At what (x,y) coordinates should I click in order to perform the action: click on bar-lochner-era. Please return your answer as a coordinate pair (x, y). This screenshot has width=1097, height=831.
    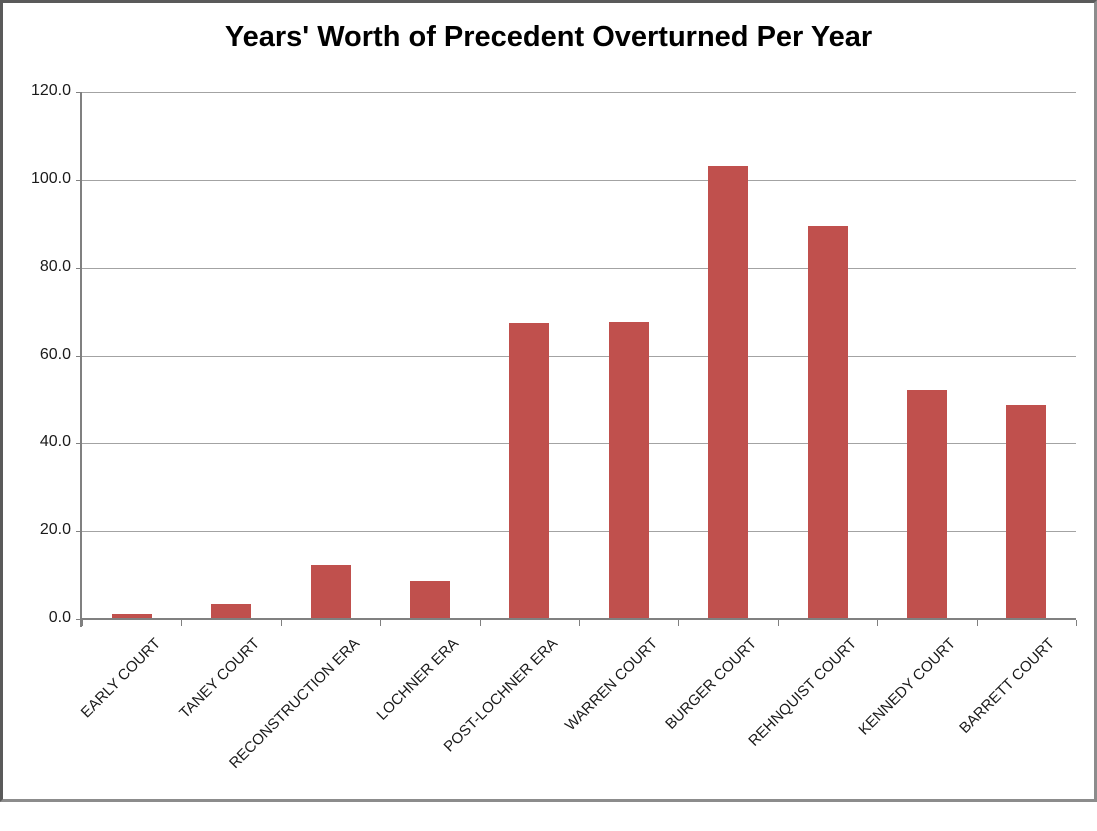
    Looking at the image, I should click on (430, 600).